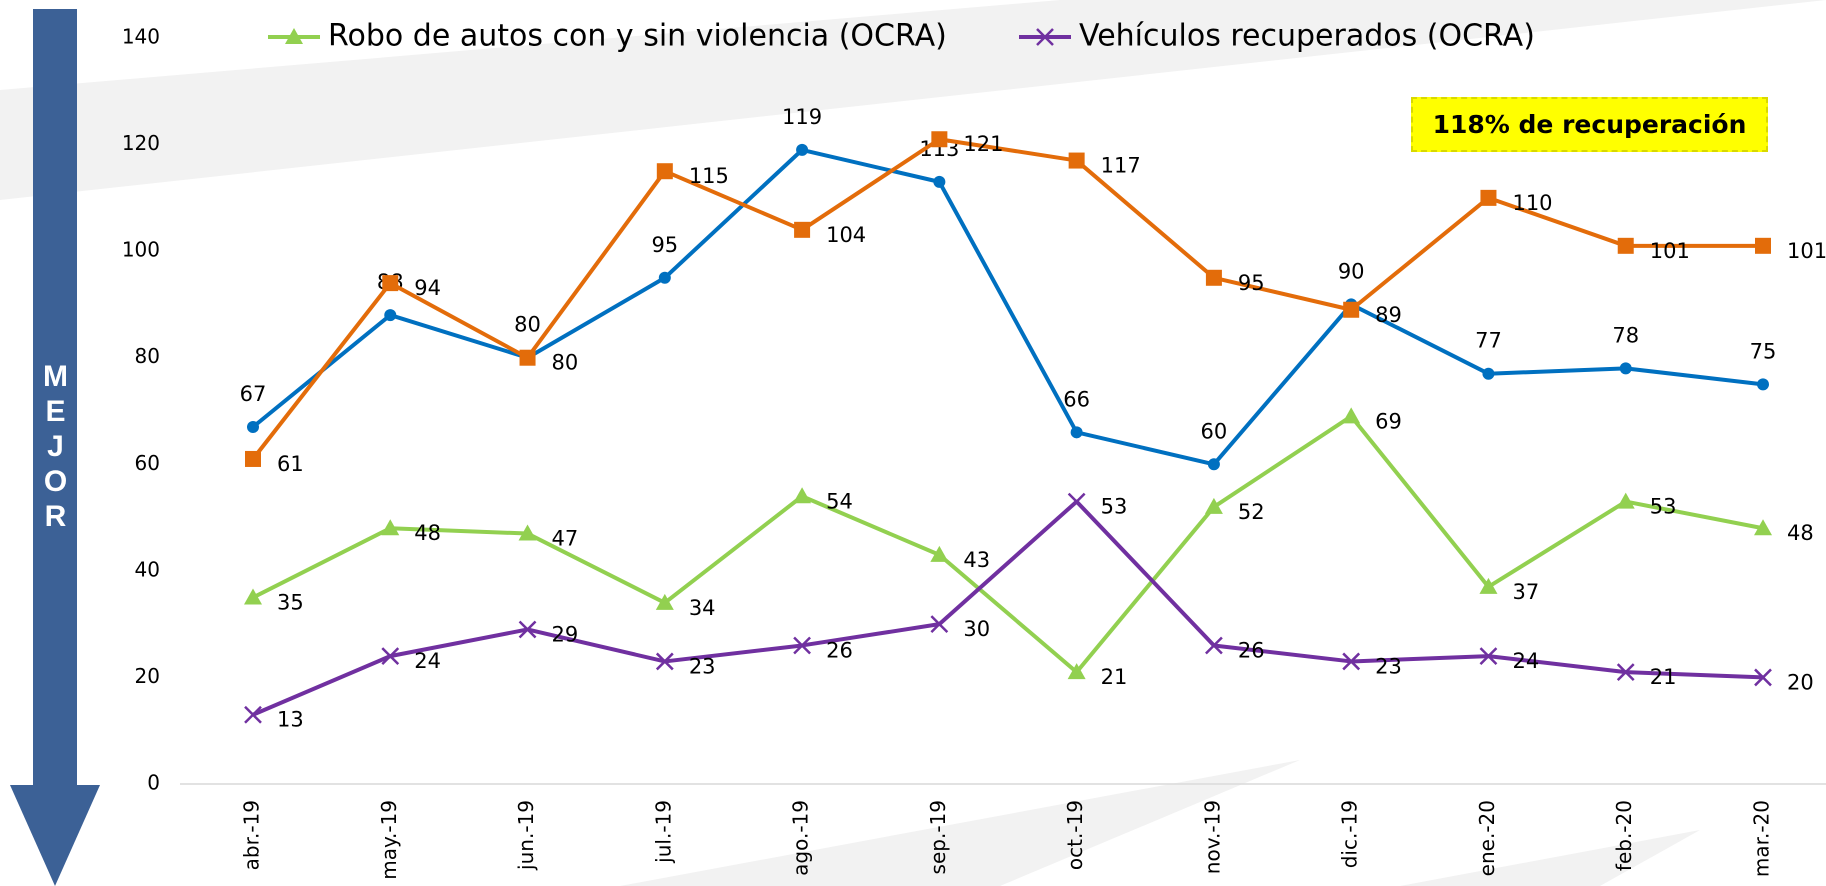  Describe the element at coordinates (1532, 203) in the screenshot. I see `data-label: 110` at that location.